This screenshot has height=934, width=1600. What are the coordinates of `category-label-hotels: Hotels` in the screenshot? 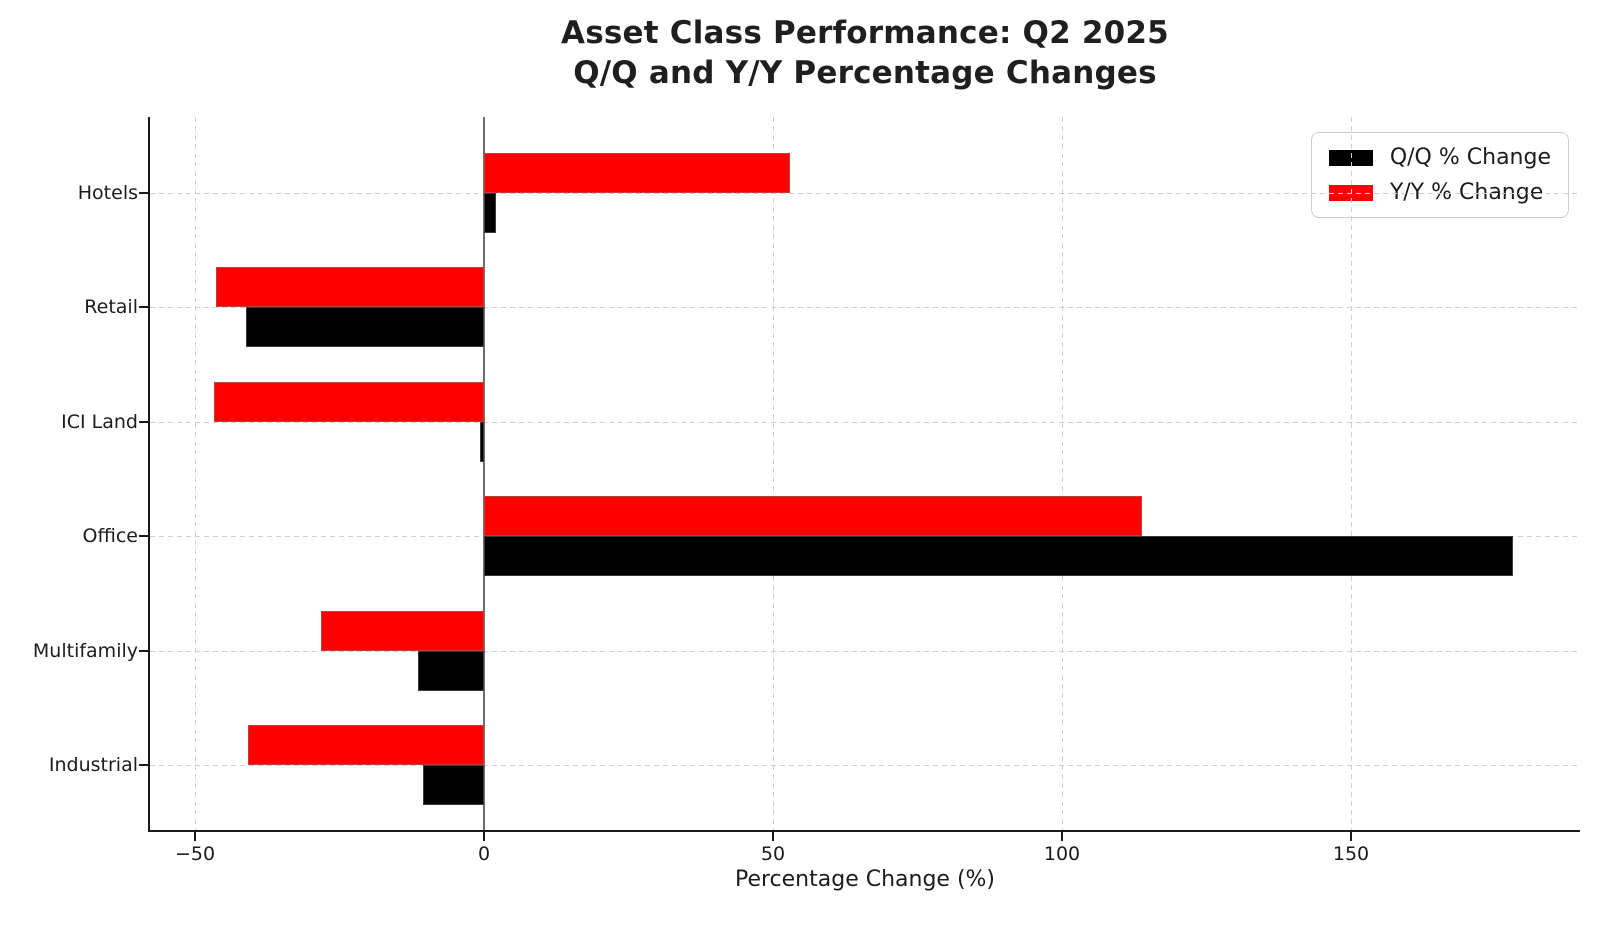 It's located at (107, 193).